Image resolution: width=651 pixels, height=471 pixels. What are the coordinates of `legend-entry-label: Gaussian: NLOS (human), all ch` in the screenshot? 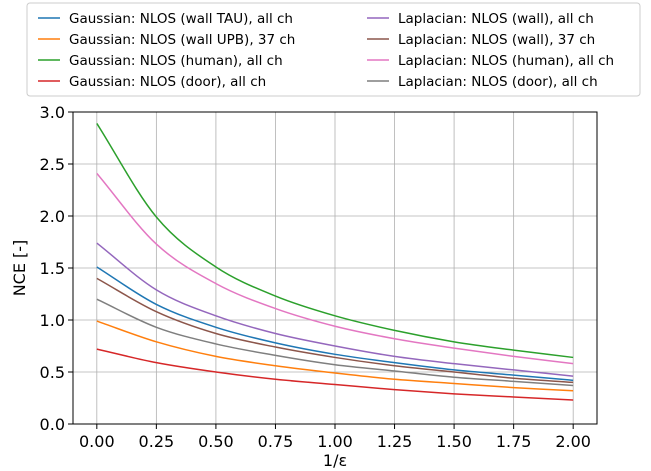 It's located at (176, 61).